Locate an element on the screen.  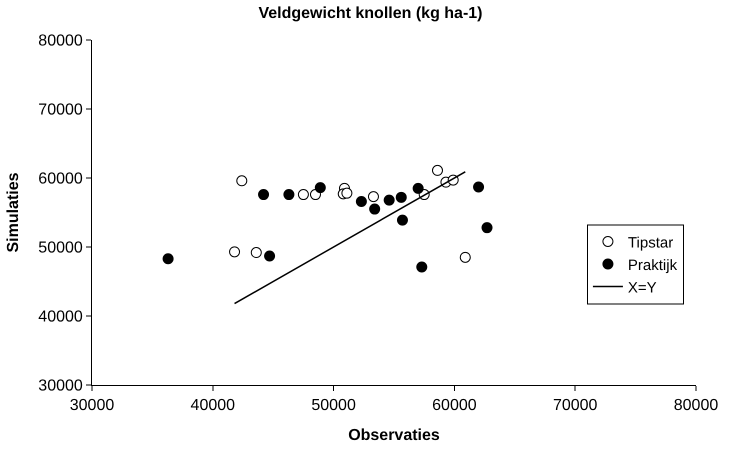
x-tick-label: 70000 is located at coordinates (575, 405).